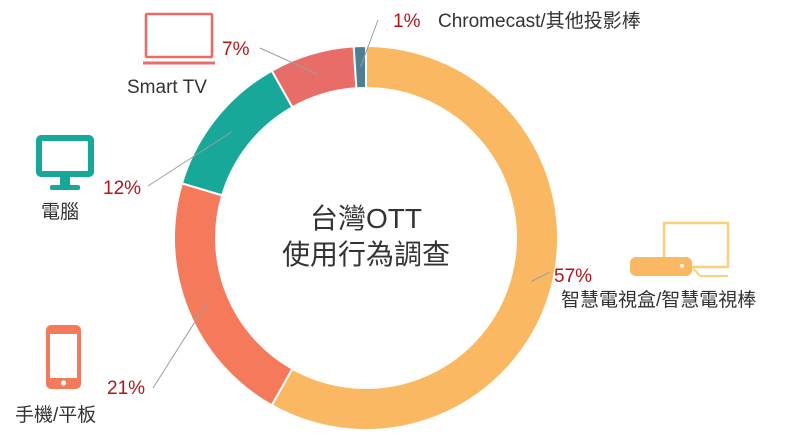 Image resolution: width=800 pixels, height=440 pixels. Describe the element at coordinates (539, 21) in the screenshot. I see `slice-category-label-chromecast: Chromecast/其他投影棒` at that location.